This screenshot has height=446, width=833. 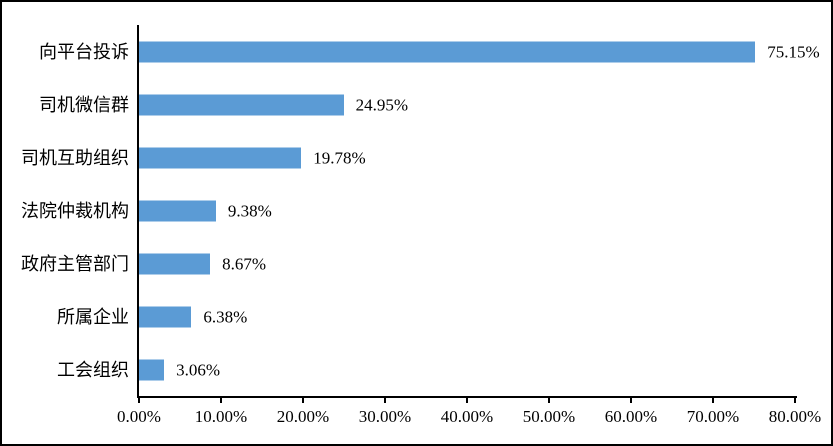 What do you see at coordinates (225, 316) in the screenshot?
I see `value-label: 6.38%` at bounding box center [225, 316].